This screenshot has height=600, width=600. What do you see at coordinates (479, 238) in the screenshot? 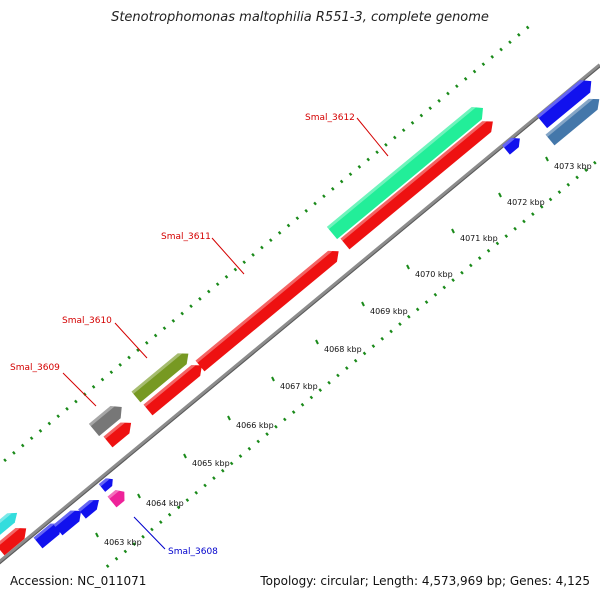
I see `scale-label: 4071 kbp` at bounding box center [479, 238].